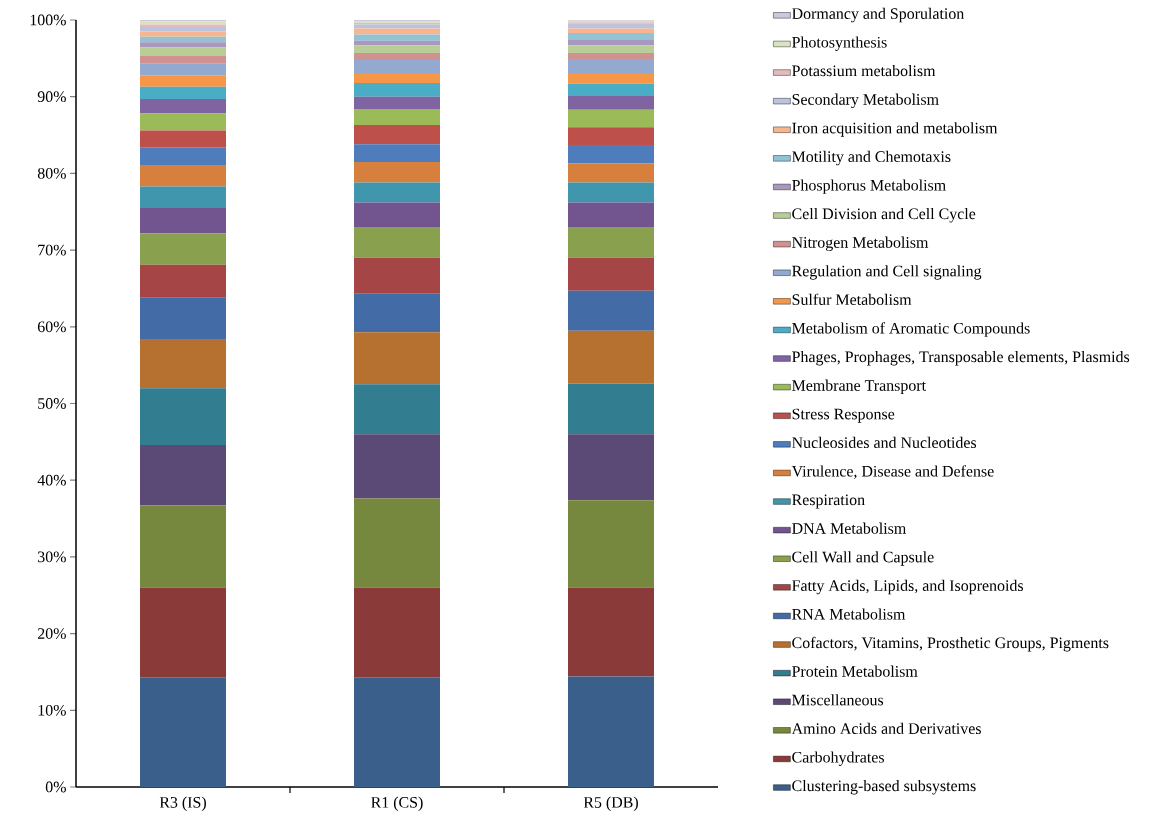 The height and width of the screenshot is (823, 1168). Describe the element at coordinates (838, 700) in the screenshot. I see `legend-label: Miscellaneous` at that location.